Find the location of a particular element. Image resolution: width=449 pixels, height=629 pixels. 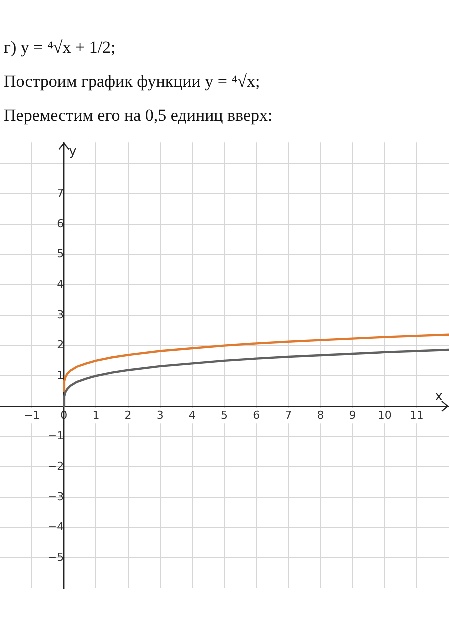

x-tick-label: 11 is located at coordinates (417, 415).